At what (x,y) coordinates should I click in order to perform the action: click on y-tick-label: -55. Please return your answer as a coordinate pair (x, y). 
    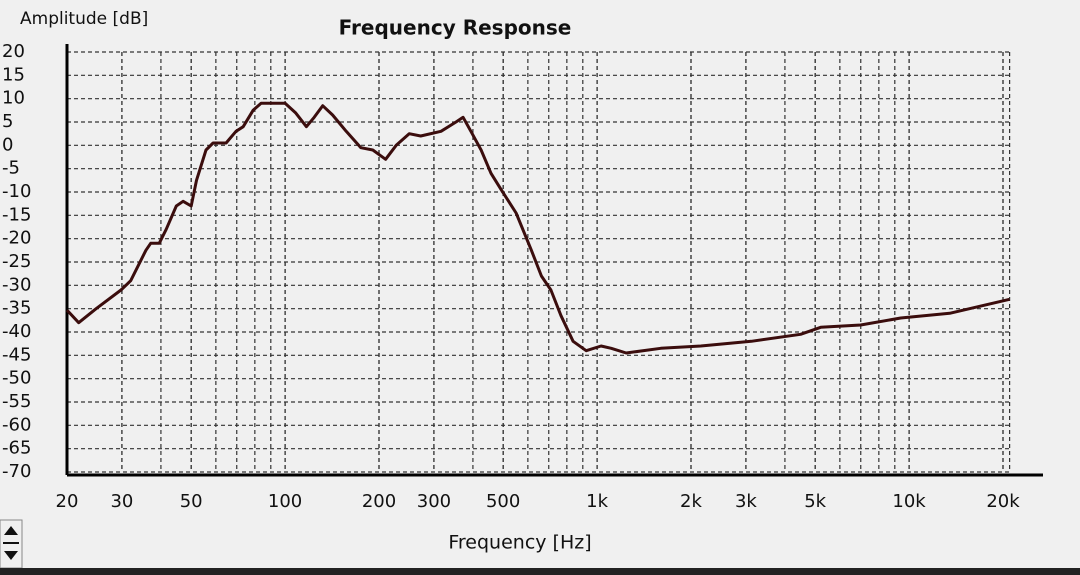
    Looking at the image, I should click on (16, 401).